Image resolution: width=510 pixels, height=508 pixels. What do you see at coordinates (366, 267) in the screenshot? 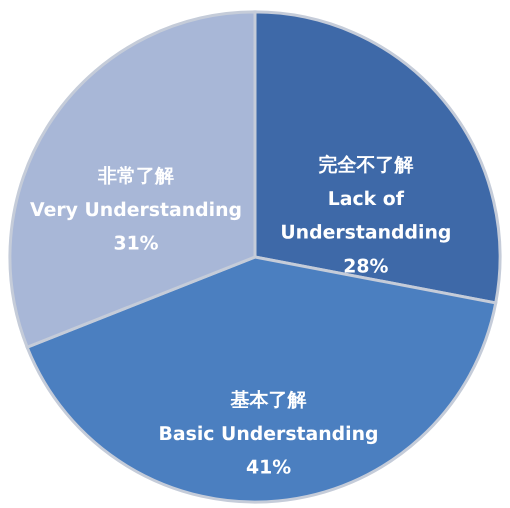
I see `data-label: 28%` at bounding box center [366, 267].